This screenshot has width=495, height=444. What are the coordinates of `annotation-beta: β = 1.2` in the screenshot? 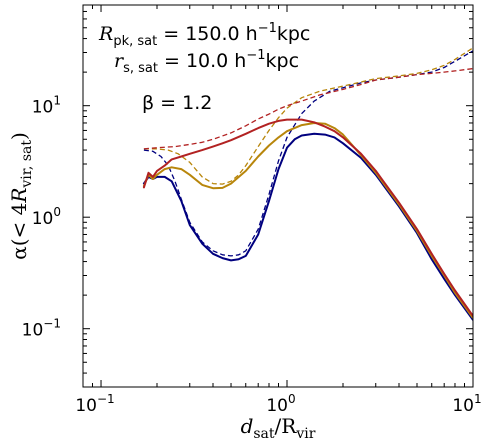 It's located at (177, 103).